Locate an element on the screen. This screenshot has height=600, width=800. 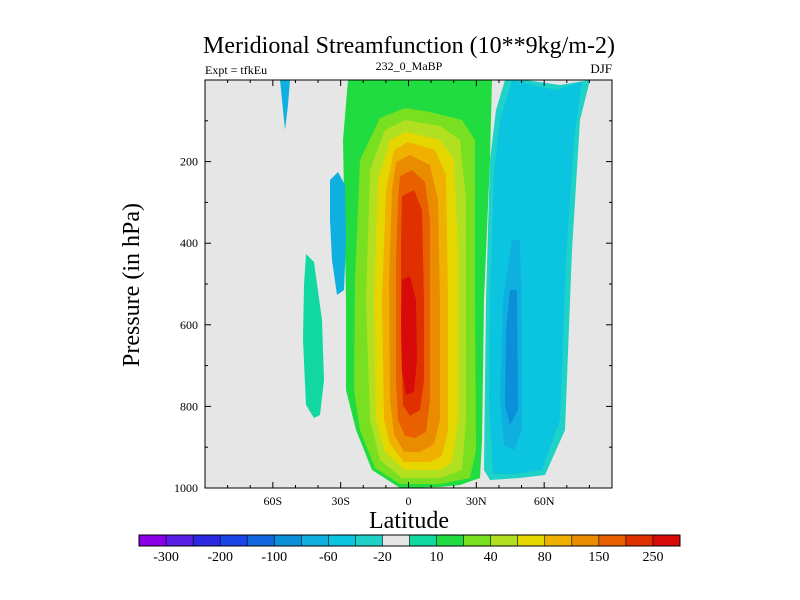
colorbar: -300 -200 -100 -60 -20 10 40 80 150 250 is located at coordinates (409, 549).